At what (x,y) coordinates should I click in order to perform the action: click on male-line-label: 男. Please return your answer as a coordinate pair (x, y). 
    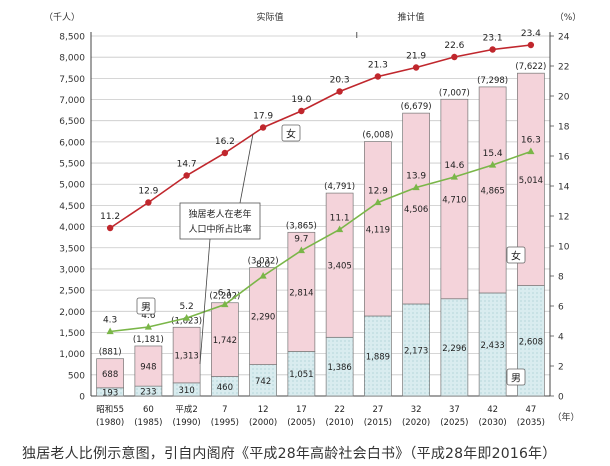
    Looking at the image, I should click on (146, 308).